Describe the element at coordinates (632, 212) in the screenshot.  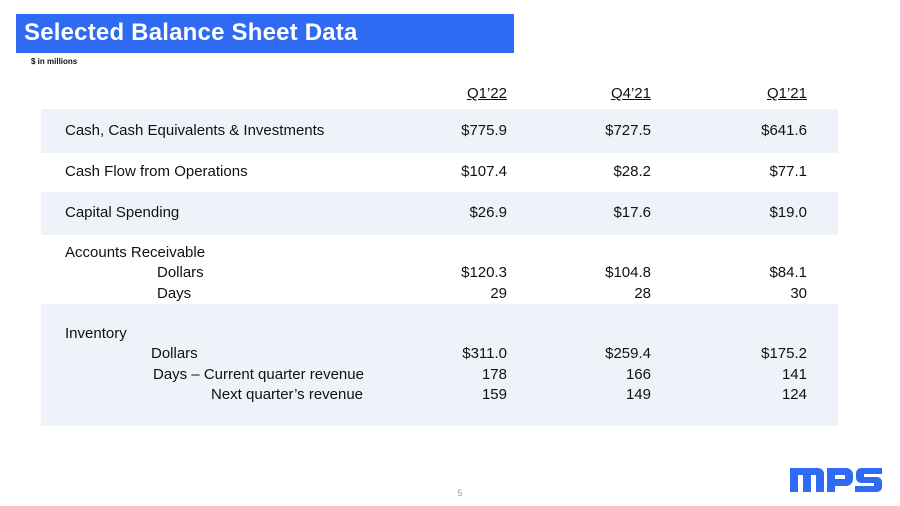
I see `cell-capex-q4-21: $17.6` at that location.